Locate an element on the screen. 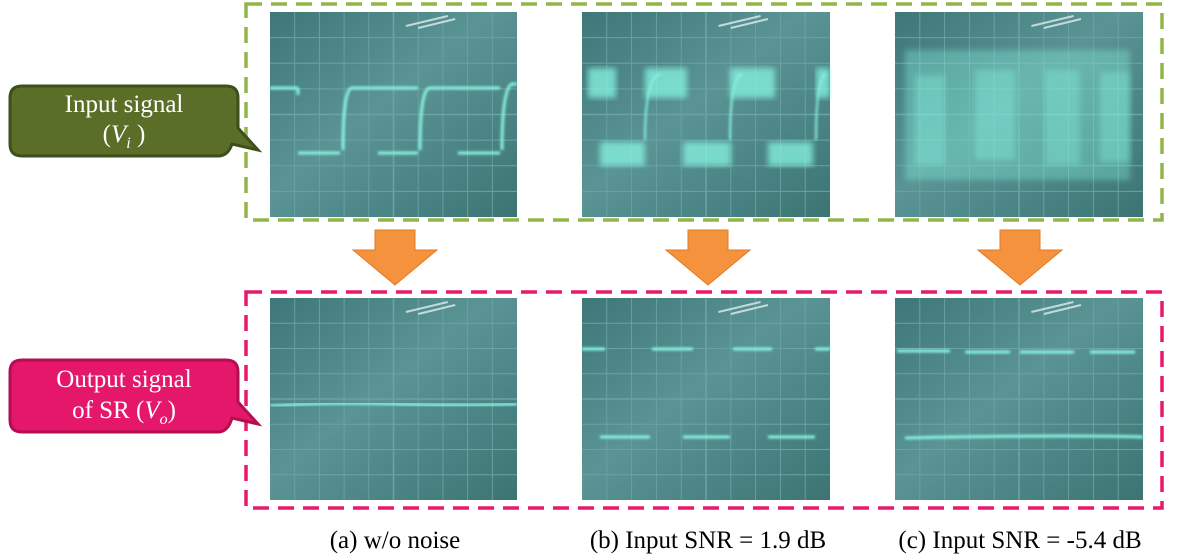  paren: ( is located at coordinates (107, 134).